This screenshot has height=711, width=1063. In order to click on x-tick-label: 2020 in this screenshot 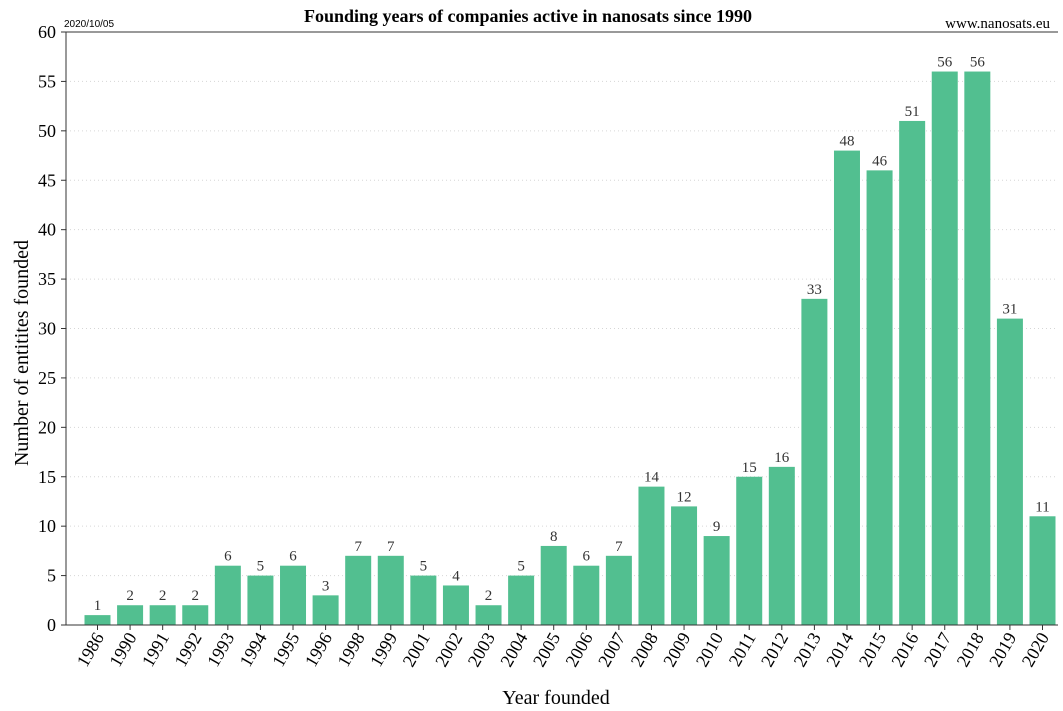, I will do `click(1035, 649)`.